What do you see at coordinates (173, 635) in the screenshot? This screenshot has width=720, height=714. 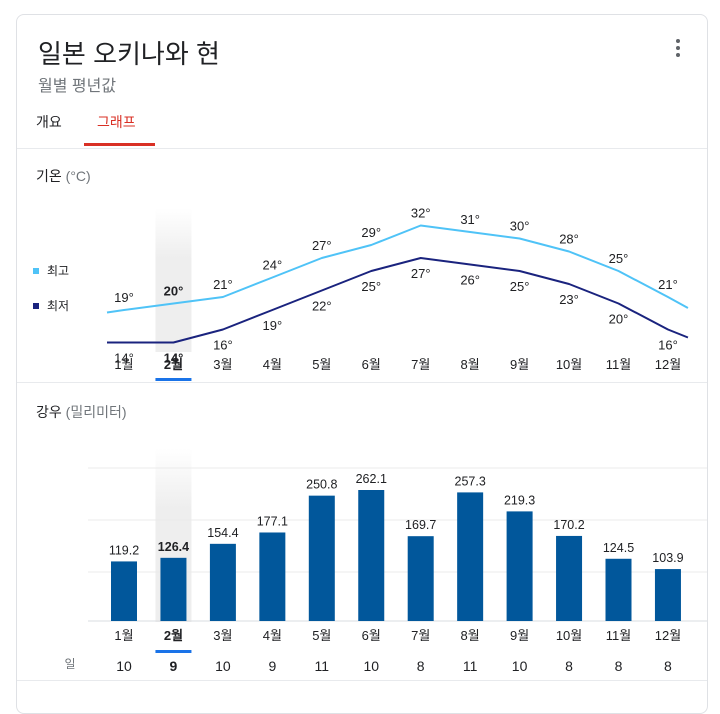 I see `precip-month-label: 2월` at bounding box center [173, 635].